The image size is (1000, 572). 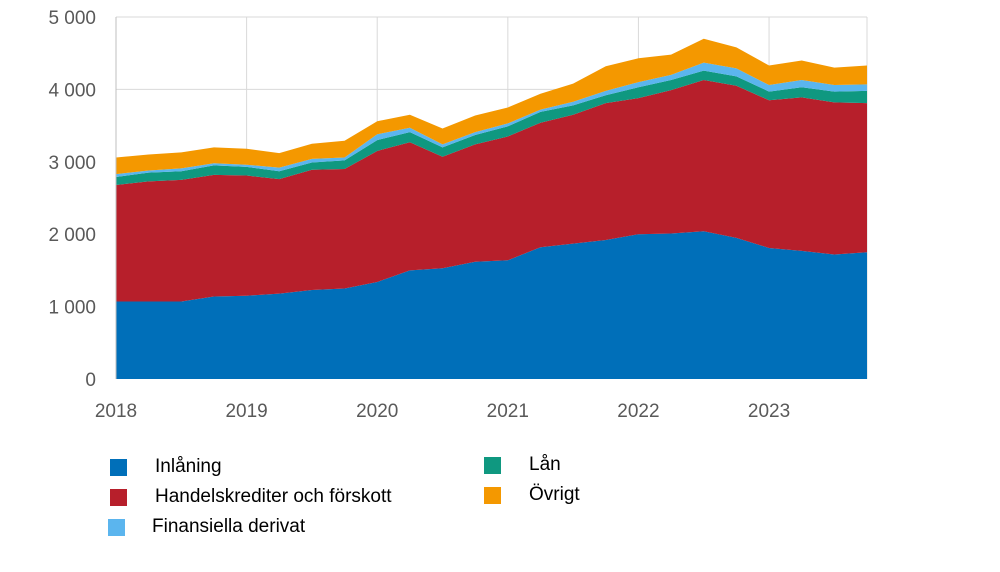 What do you see at coordinates (377, 411) in the screenshot?
I see `x-tick-label: 2020` at bounding box center [377, 411].